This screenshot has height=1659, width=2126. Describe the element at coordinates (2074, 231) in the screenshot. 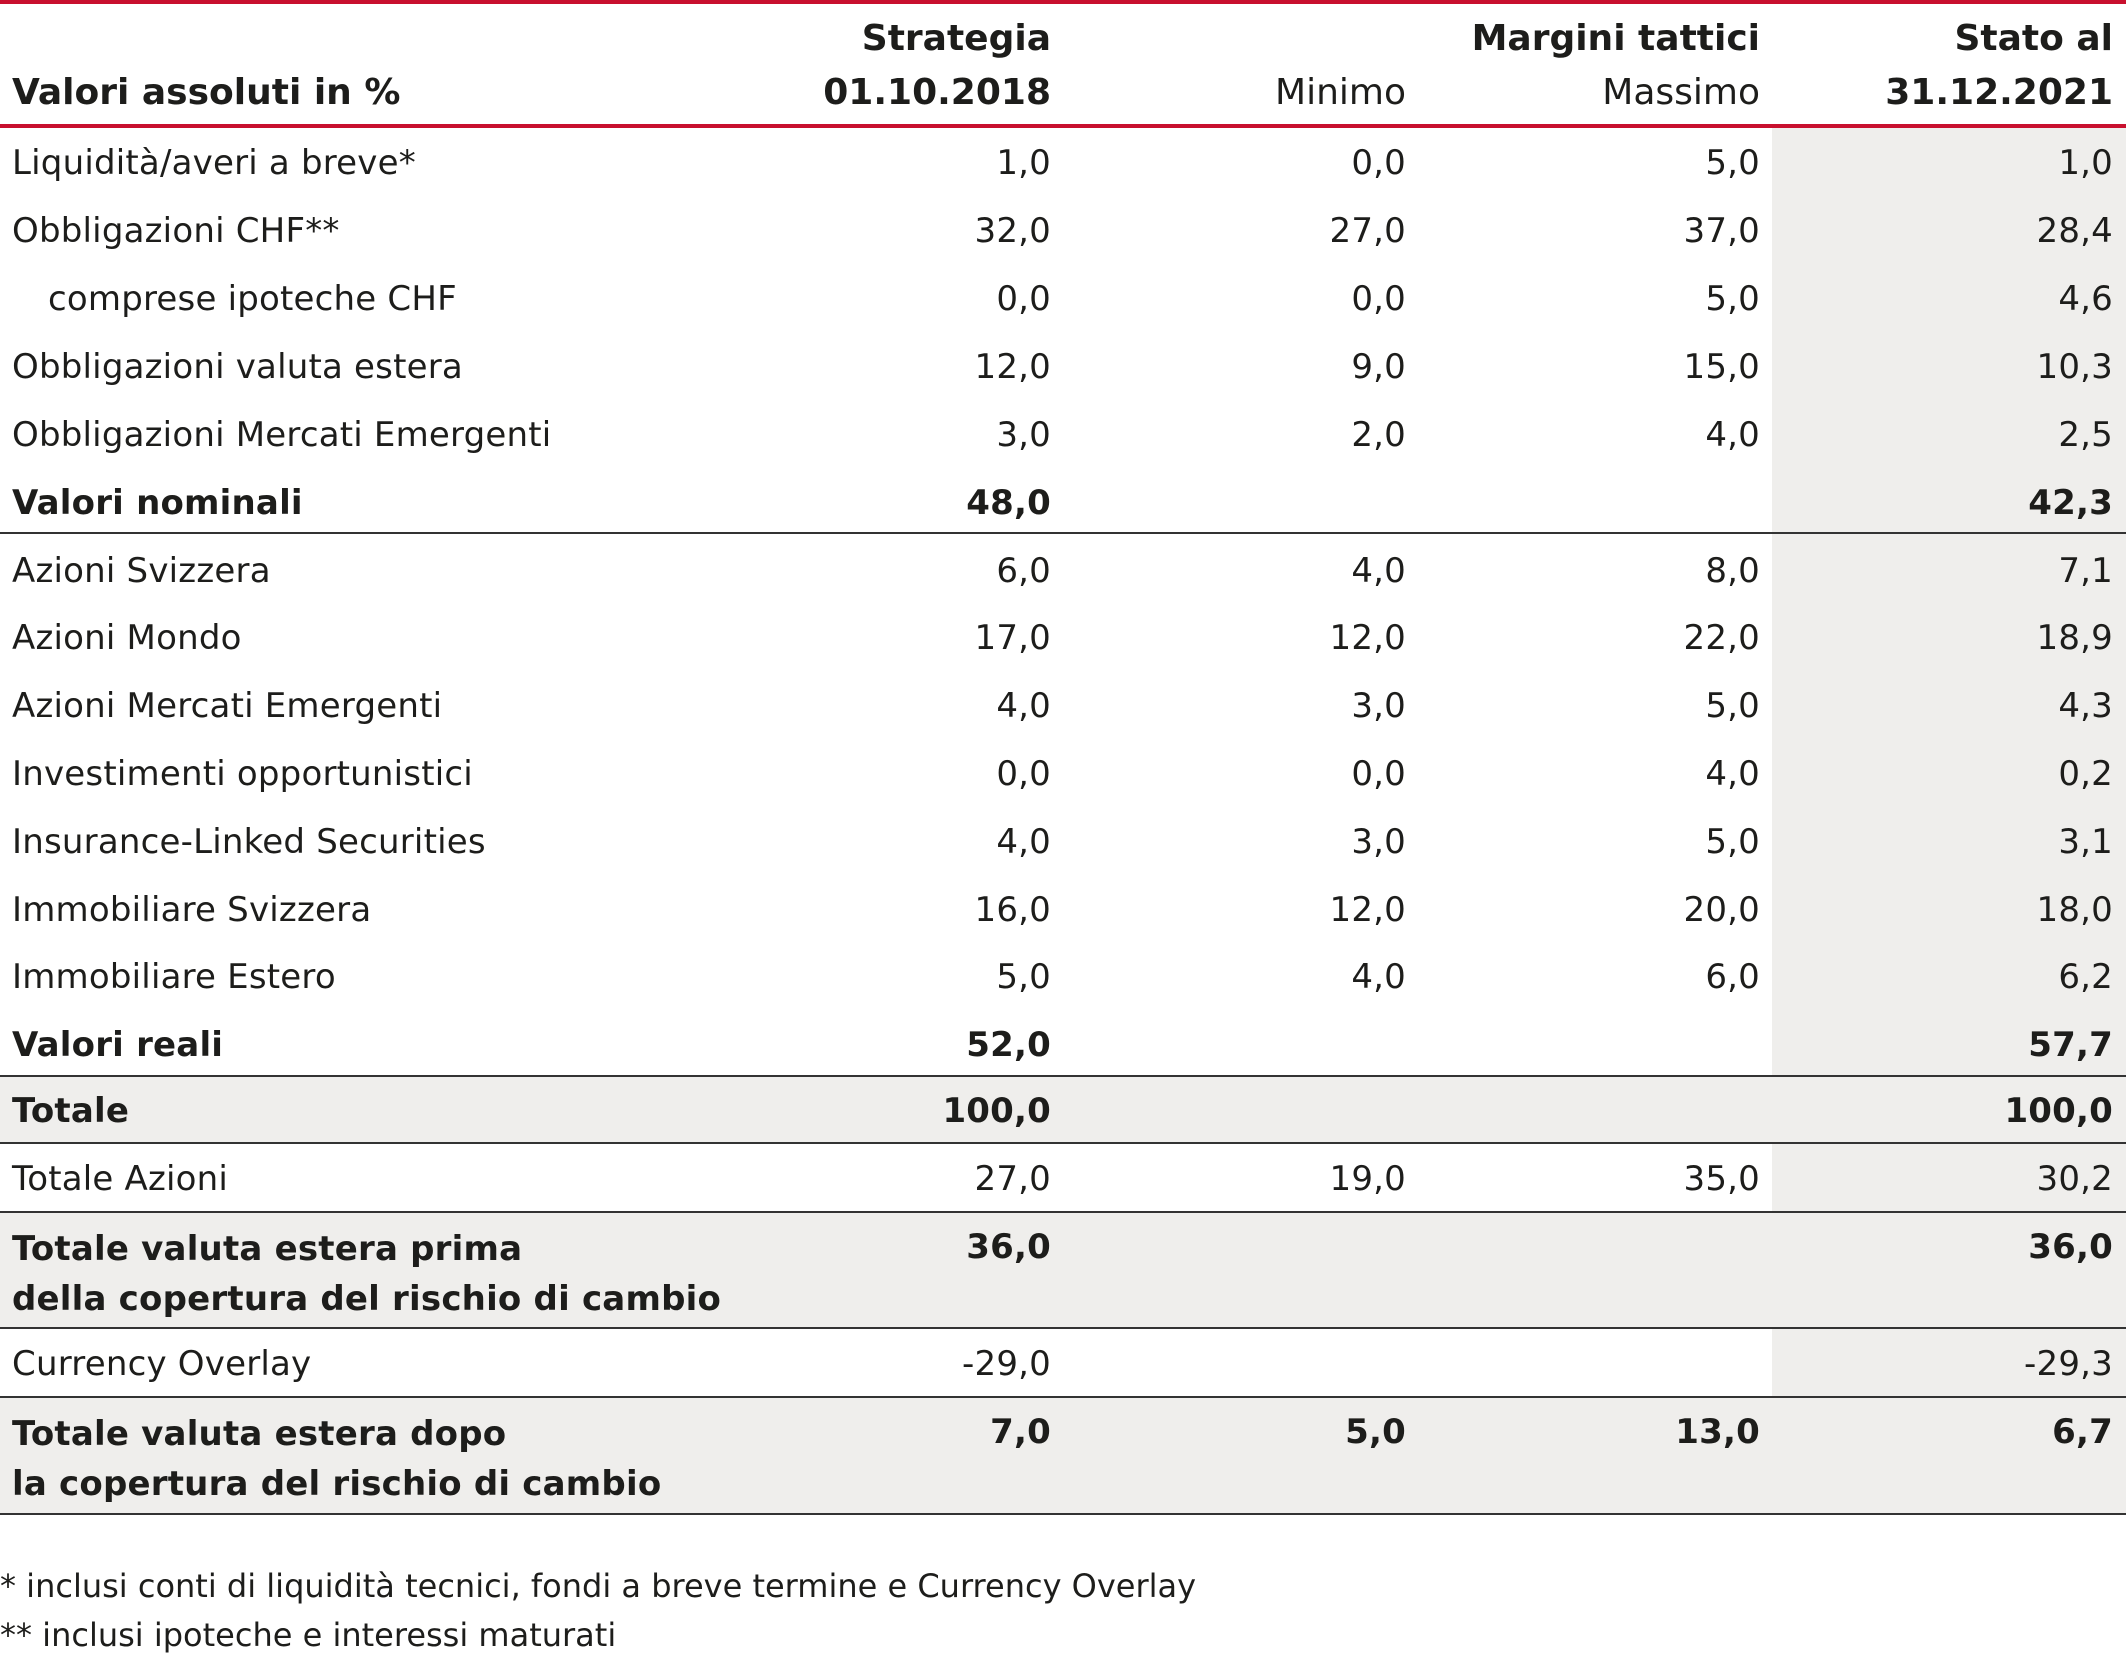

I see `row-status: 28,4` at that location.